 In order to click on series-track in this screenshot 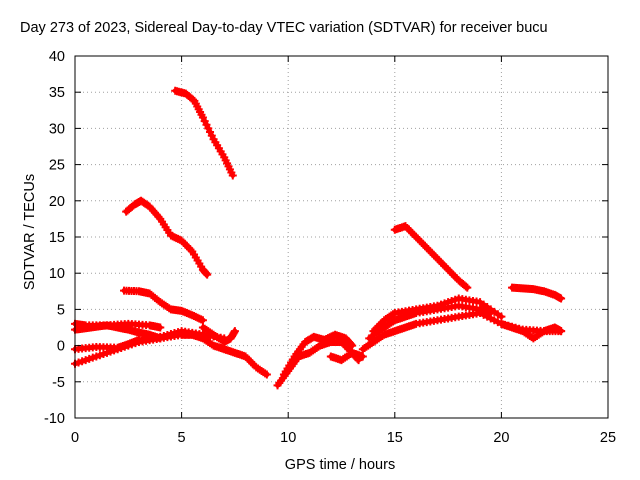, I will do `click(166, 238)`.